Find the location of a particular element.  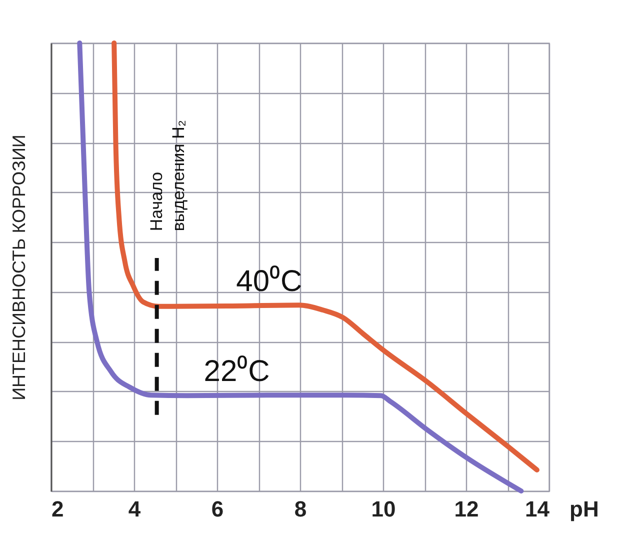

x-tick-label: 14 is located at coordinates (537, 509).